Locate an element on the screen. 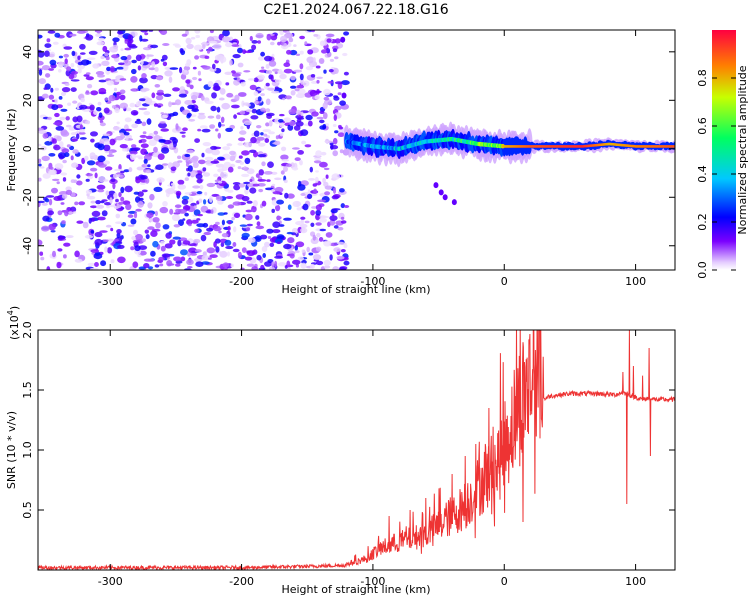 The width and height of the screenshot is (750, 600). y-scale-label: (x104) is located at coordinates (13, 323).